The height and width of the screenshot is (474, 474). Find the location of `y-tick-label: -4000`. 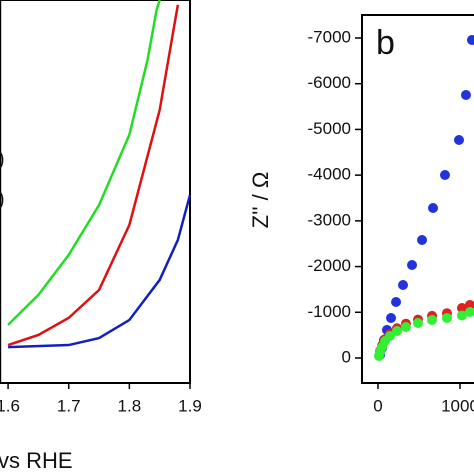

y-tick-label: -4000 is located at coordinates (329, 174).